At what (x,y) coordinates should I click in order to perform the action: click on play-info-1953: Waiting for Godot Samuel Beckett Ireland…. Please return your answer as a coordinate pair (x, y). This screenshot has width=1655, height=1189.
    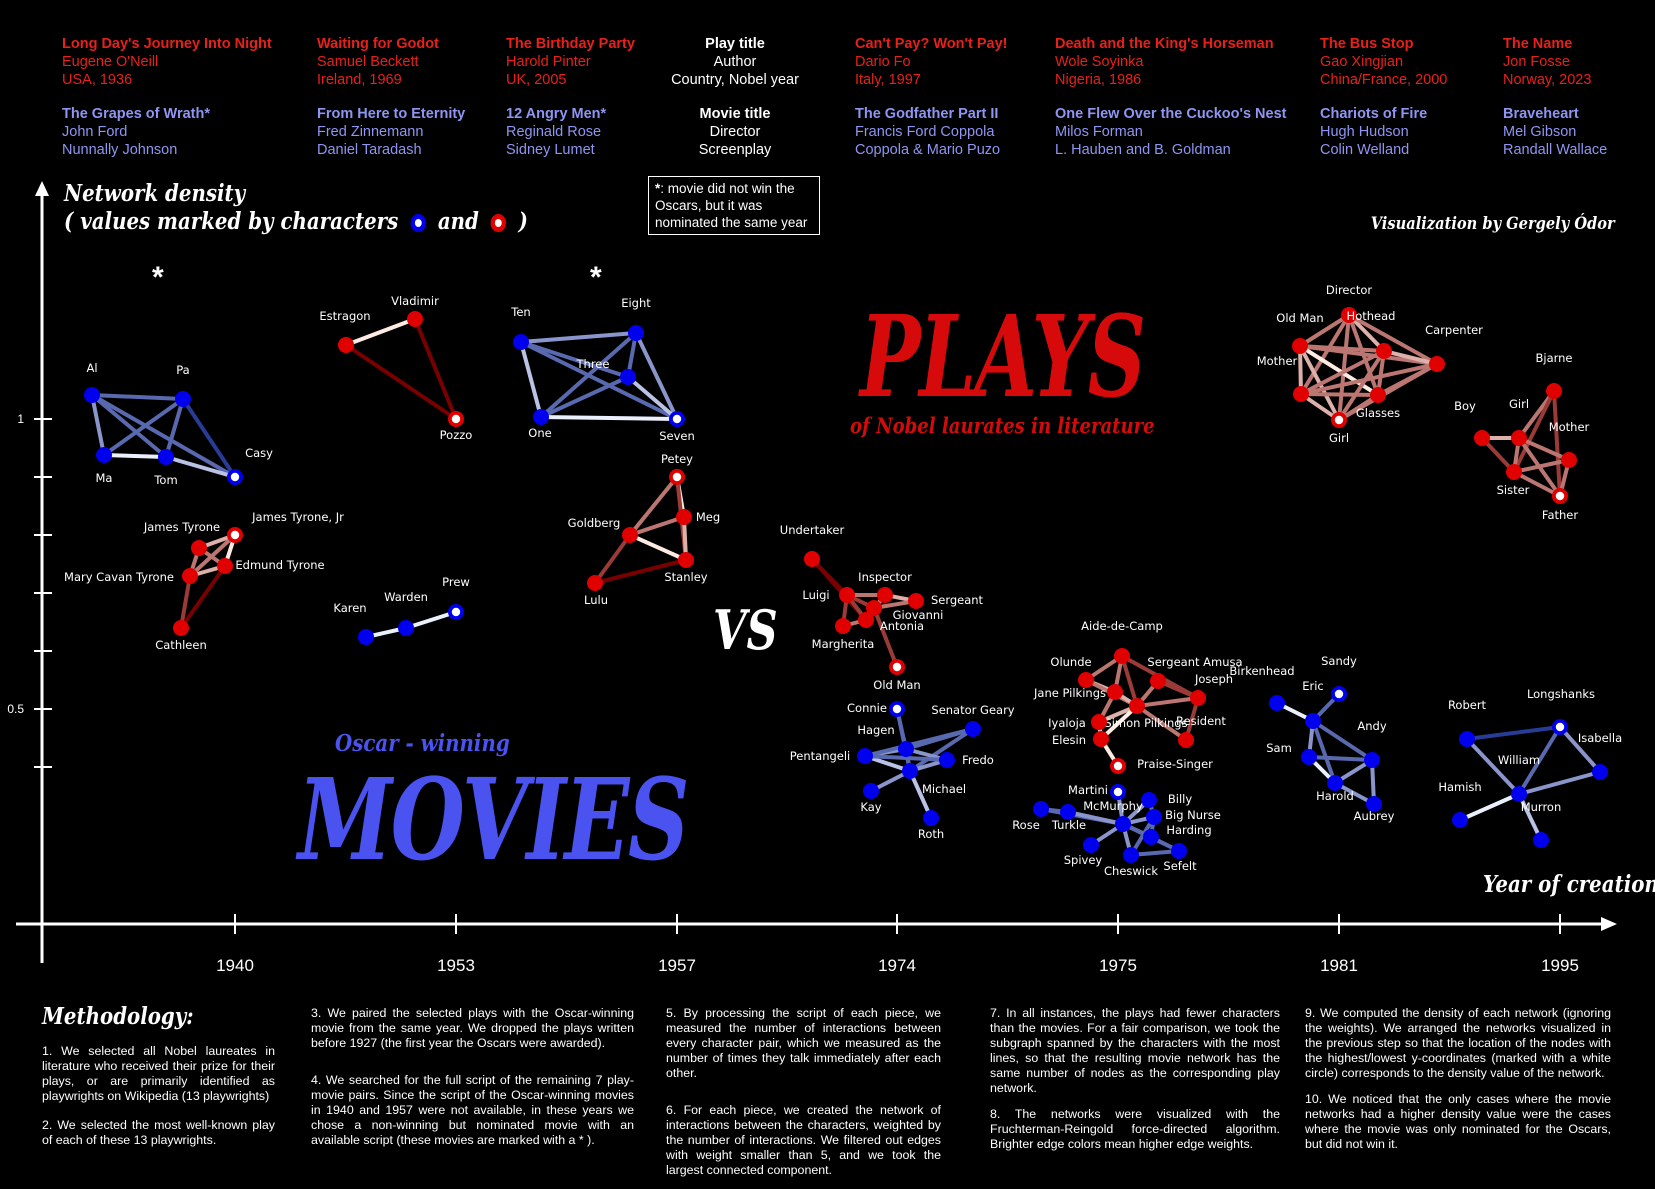
    Looking at the image, I should click on (378, 62).